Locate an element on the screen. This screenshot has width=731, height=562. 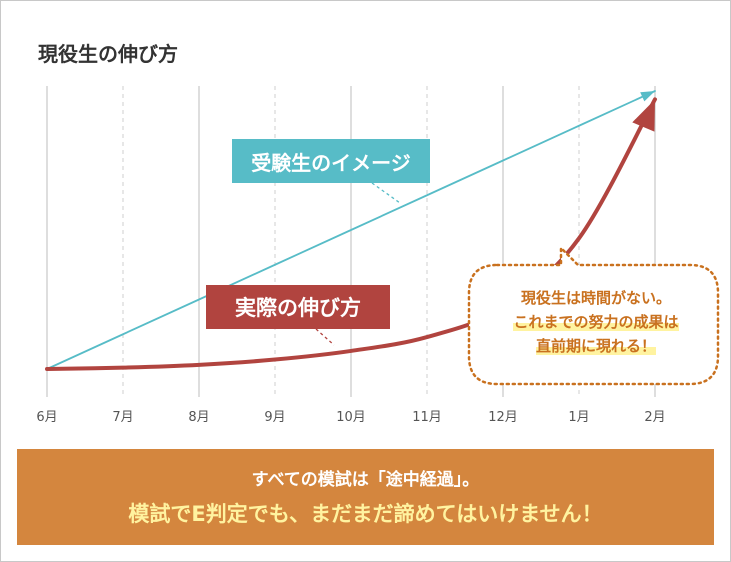
x-tick-label: 11月 is located at coordinates (427, 417).